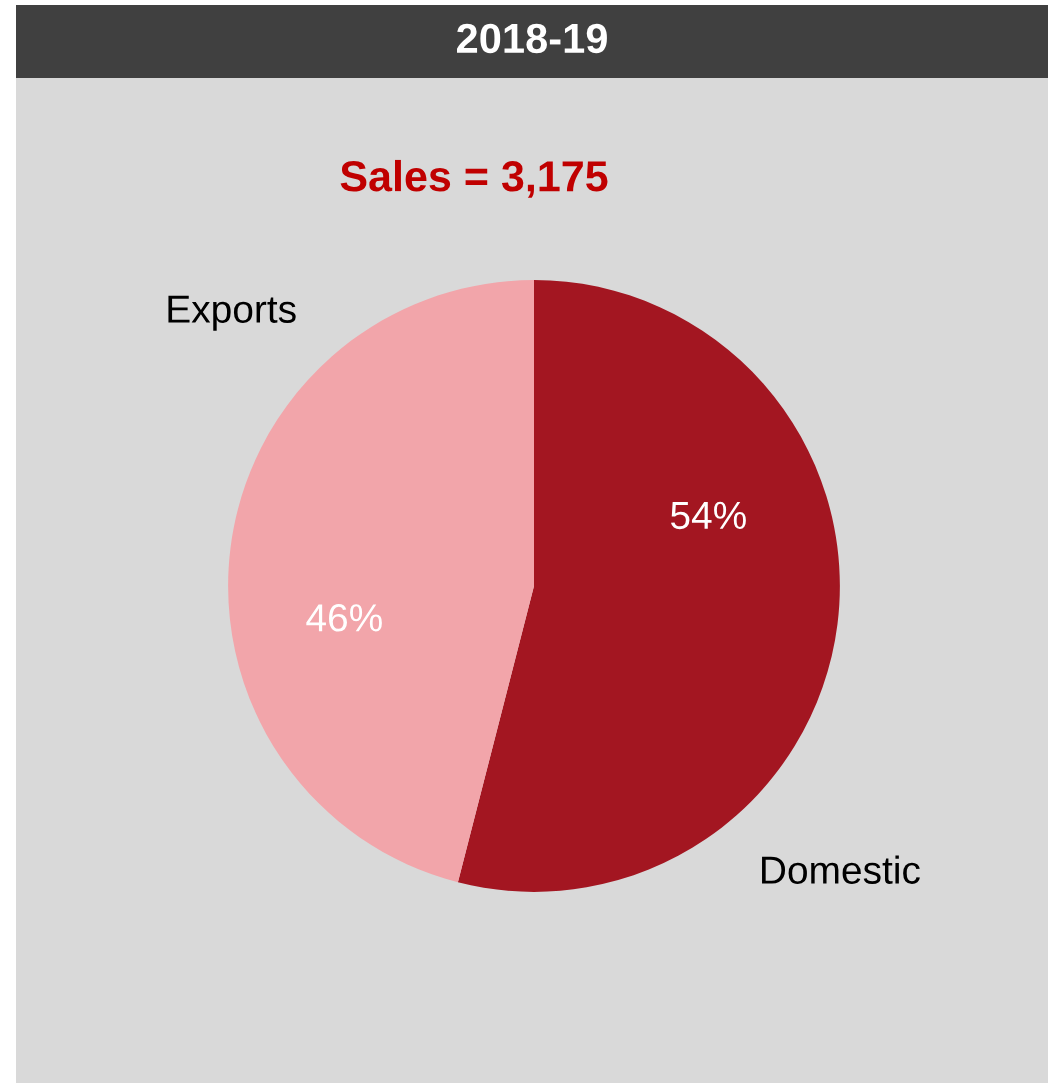 This screenshot has width=1048, height=1083. I want to click on slice-label: Exports, so click(232, 313).